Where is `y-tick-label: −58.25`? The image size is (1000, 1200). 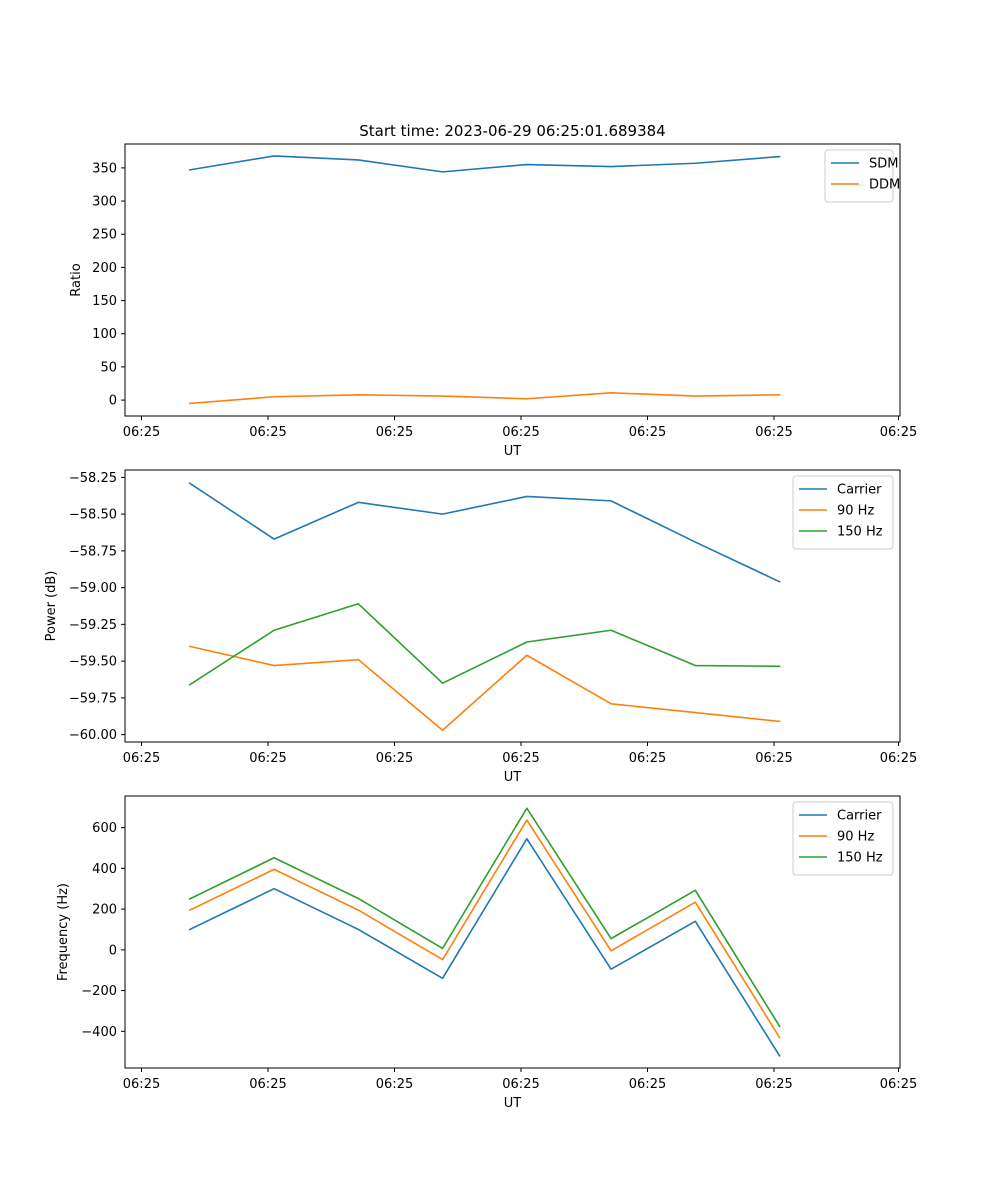 y-tick-label: −58.25 is located at coordinates (93, 478).